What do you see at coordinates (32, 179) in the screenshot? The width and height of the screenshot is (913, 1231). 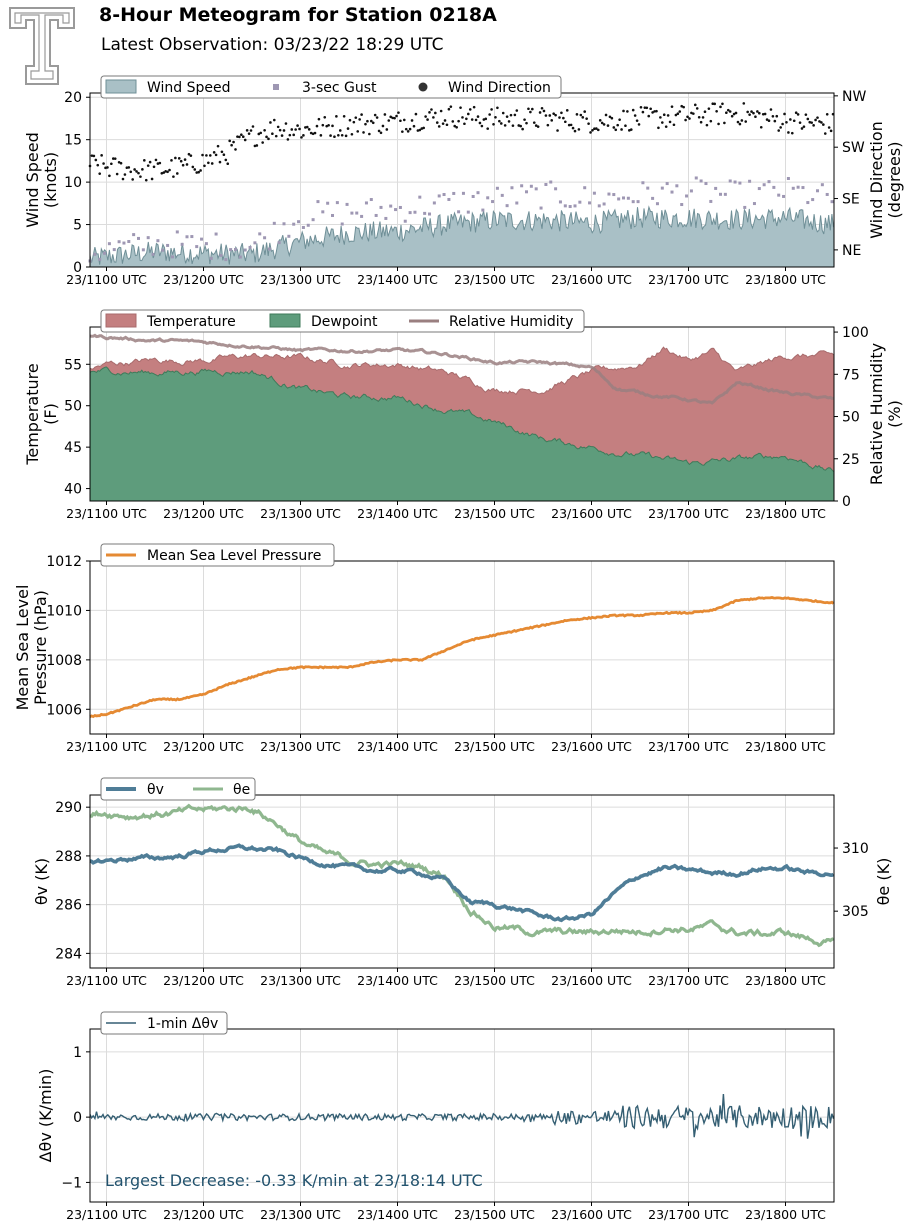 I see `wind-ylabel-line: Wind Speed` at bounding box center [32, 179].